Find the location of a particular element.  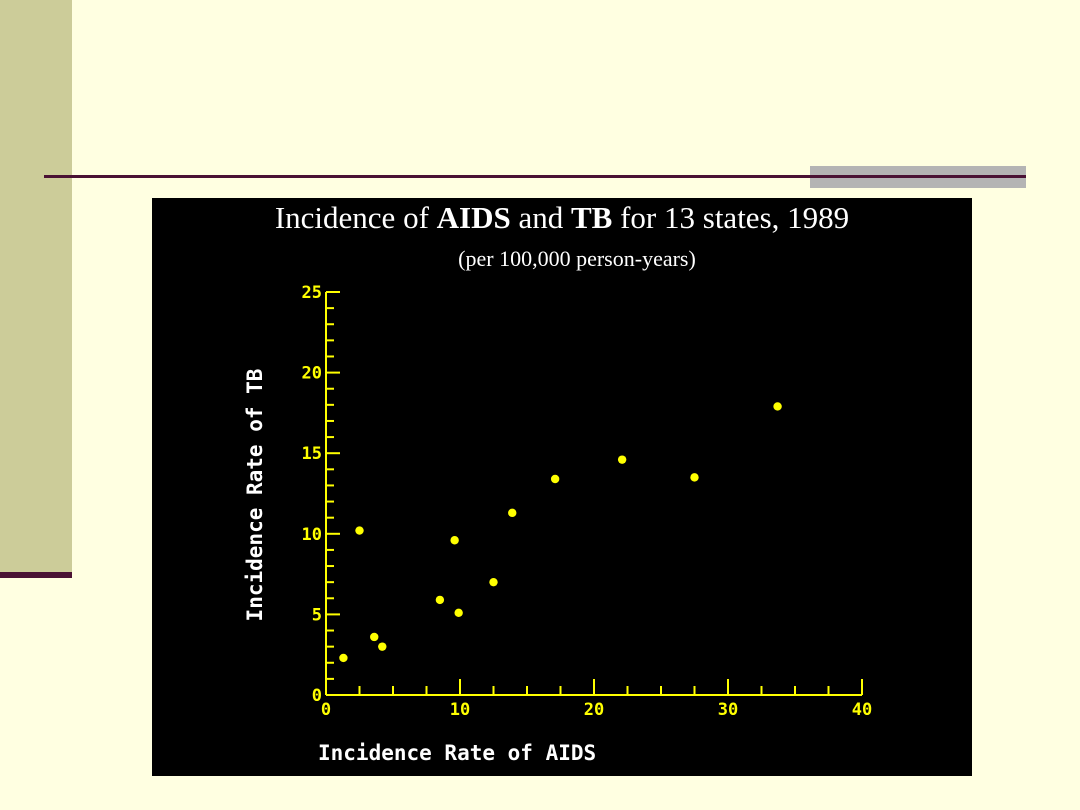

chart-title-part: Incidence of is located at coordinates (355, 217).